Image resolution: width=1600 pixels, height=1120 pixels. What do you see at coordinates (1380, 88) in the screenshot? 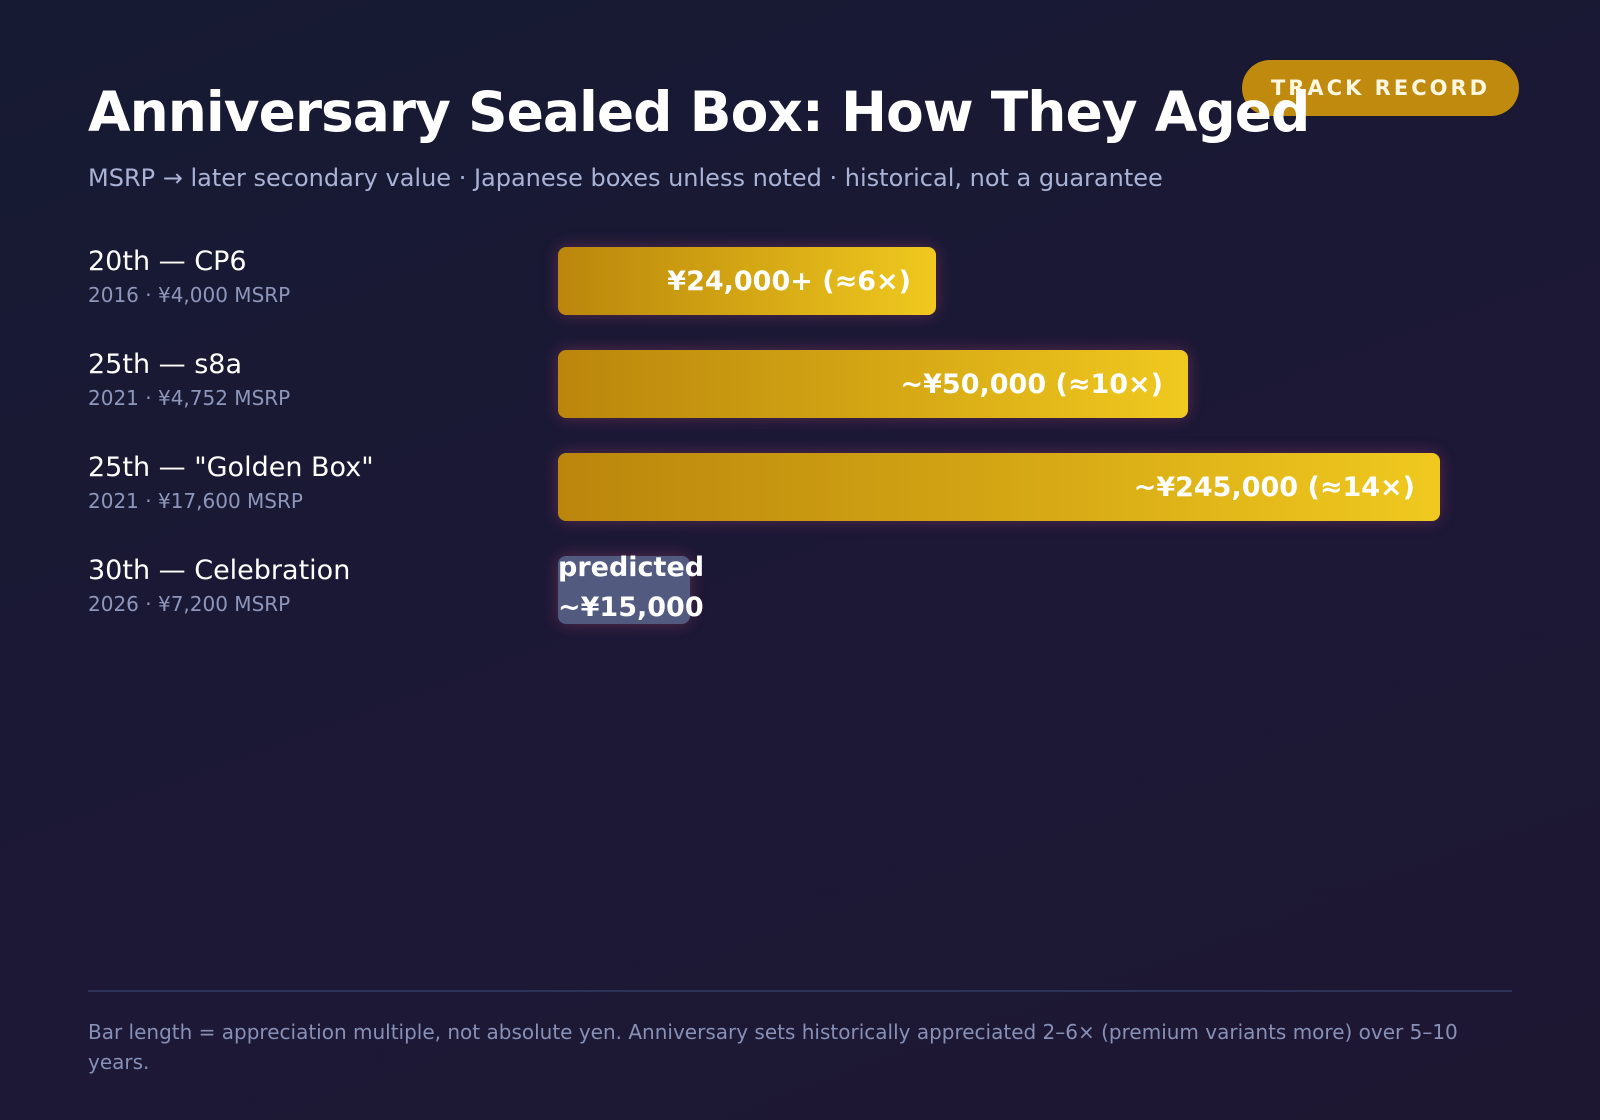
I see `track-record-badge: TRACK RECORD` at bounding box center [1380, 88].